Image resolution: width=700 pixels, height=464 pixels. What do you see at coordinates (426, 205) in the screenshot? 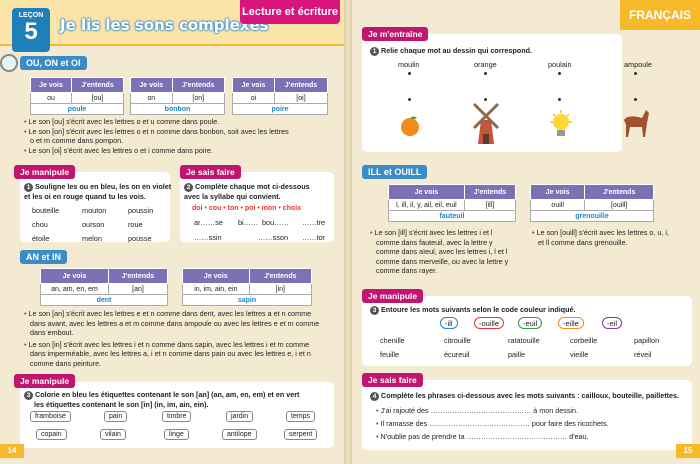
I see `cell-vois: l, ill, il, y, ail, eil, euil` at bounding box center [426, 205].